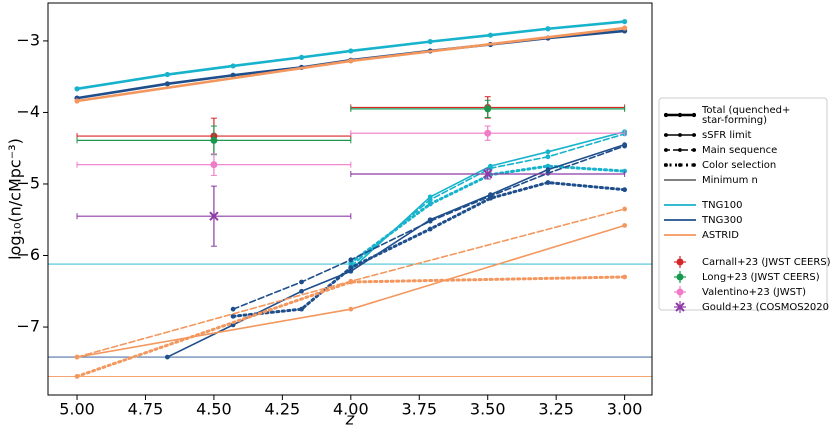  What do you see at coordinates (743, 204) in the screenshot?
I see `legend-box` at bounding box center [743, 204].